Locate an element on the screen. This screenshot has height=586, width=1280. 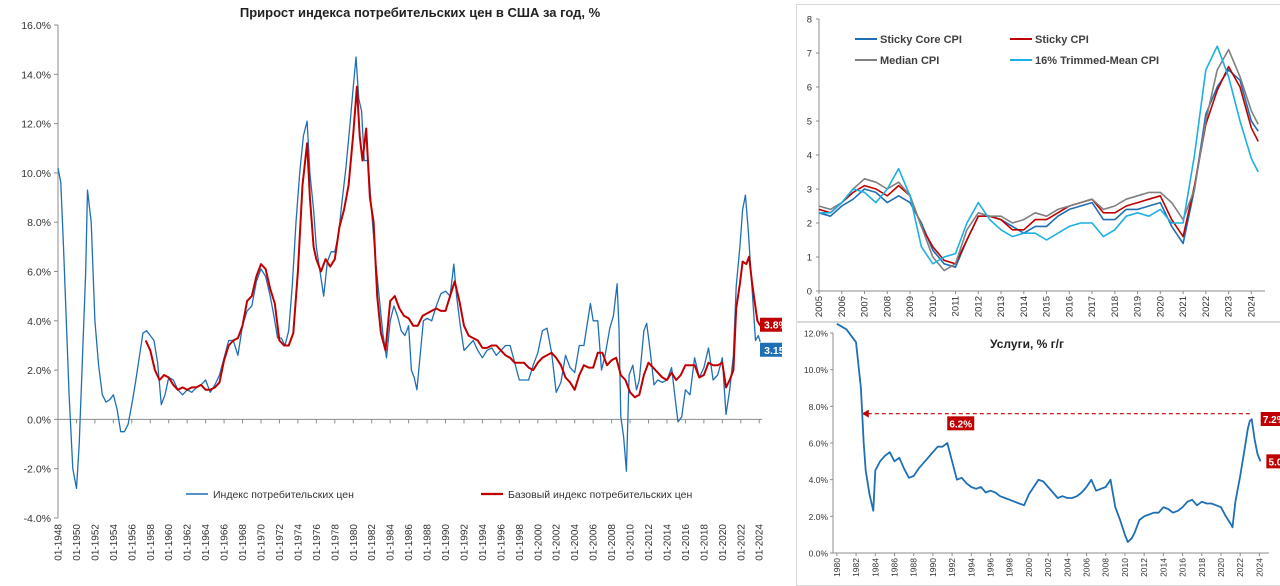
x-tick-label: 1980 is located at coordinates (837, 567).